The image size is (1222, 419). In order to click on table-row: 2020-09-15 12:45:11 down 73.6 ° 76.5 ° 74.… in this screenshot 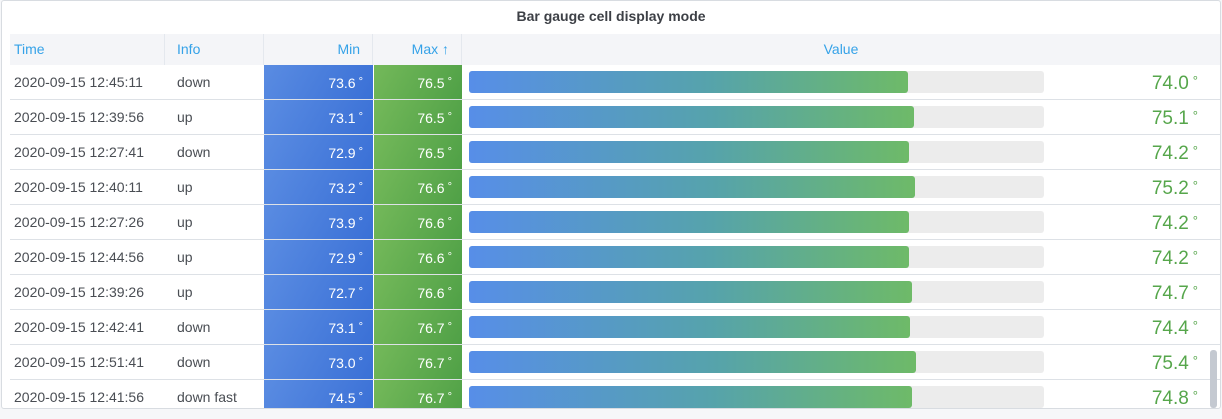, I will do `click(615, 82)`.